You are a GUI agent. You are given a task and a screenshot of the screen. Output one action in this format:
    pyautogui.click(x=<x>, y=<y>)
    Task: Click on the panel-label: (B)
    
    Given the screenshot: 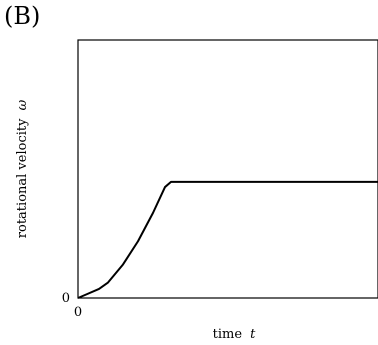 What is the action you would take?
    pyautogui.click(x=22, y=16)
    